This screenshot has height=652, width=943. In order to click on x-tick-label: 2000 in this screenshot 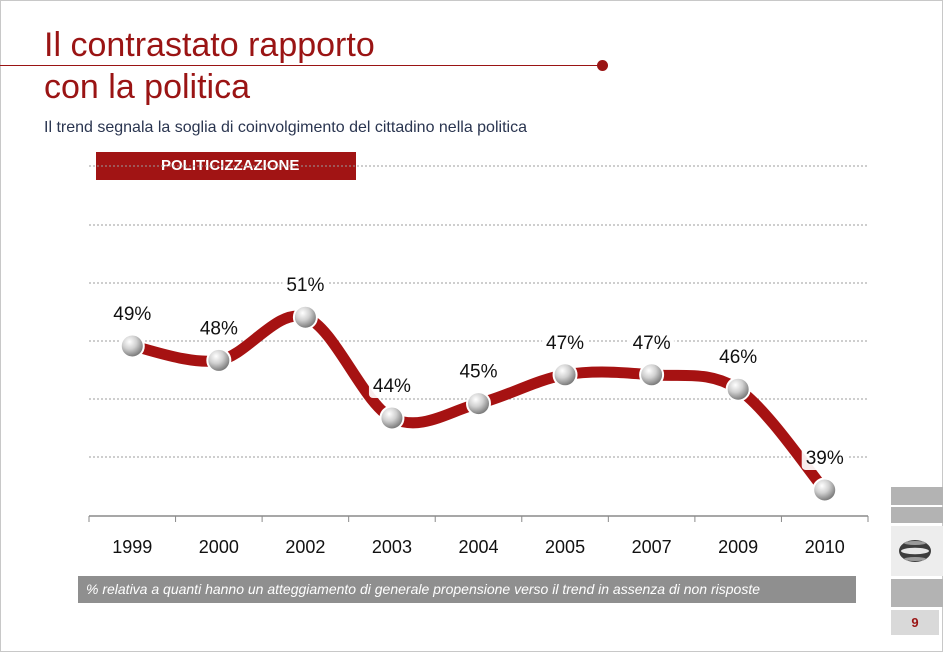, I will do `click(219, 547)`.